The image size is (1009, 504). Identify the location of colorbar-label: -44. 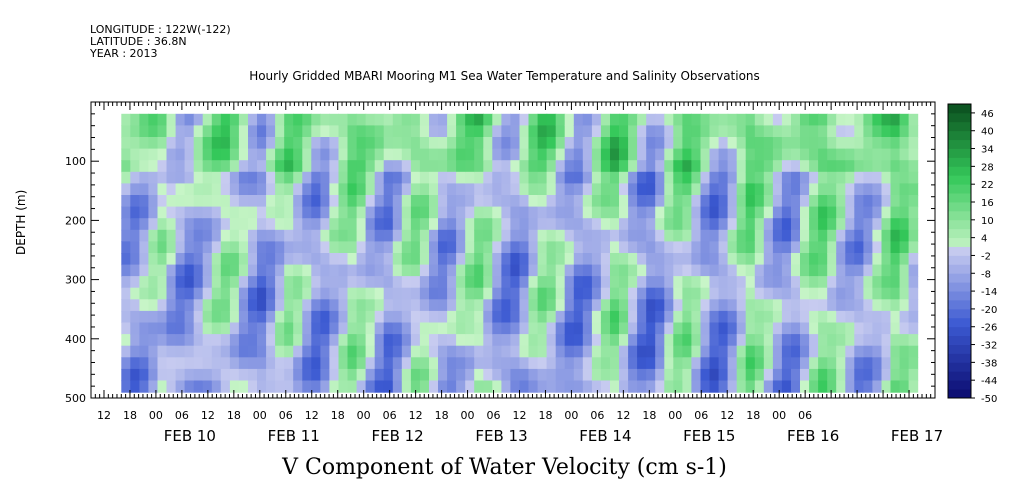
(989, 381).